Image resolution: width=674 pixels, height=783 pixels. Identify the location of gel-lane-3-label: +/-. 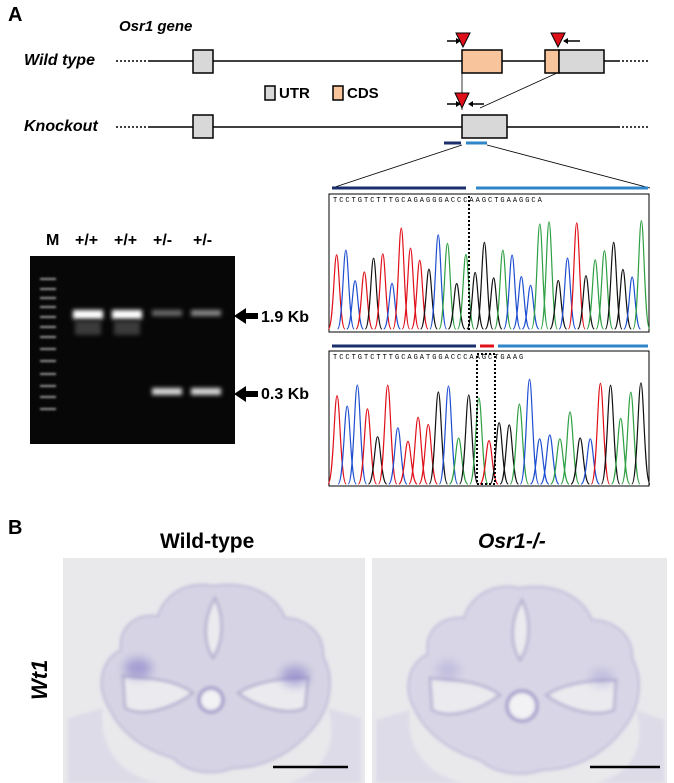
(163, 240).